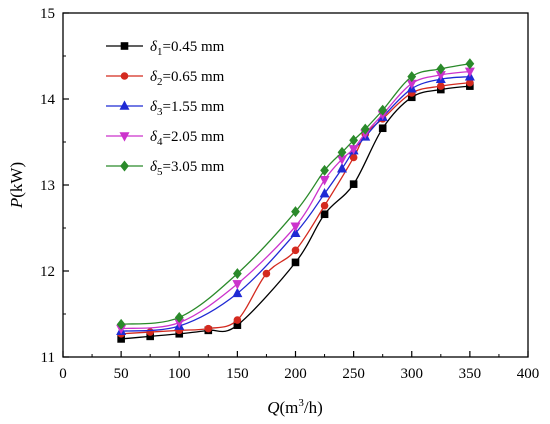 This screenshot has width=550, height=424. Describe the element at coordinates (273, 407) in the screenshot. I see `x-axis-title-main: Q` at that location.